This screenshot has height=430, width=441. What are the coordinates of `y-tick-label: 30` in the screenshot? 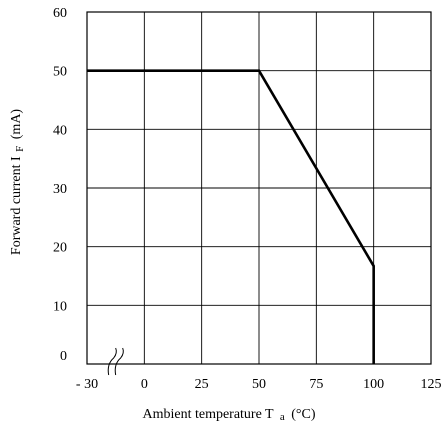 It's located at (60, 189).